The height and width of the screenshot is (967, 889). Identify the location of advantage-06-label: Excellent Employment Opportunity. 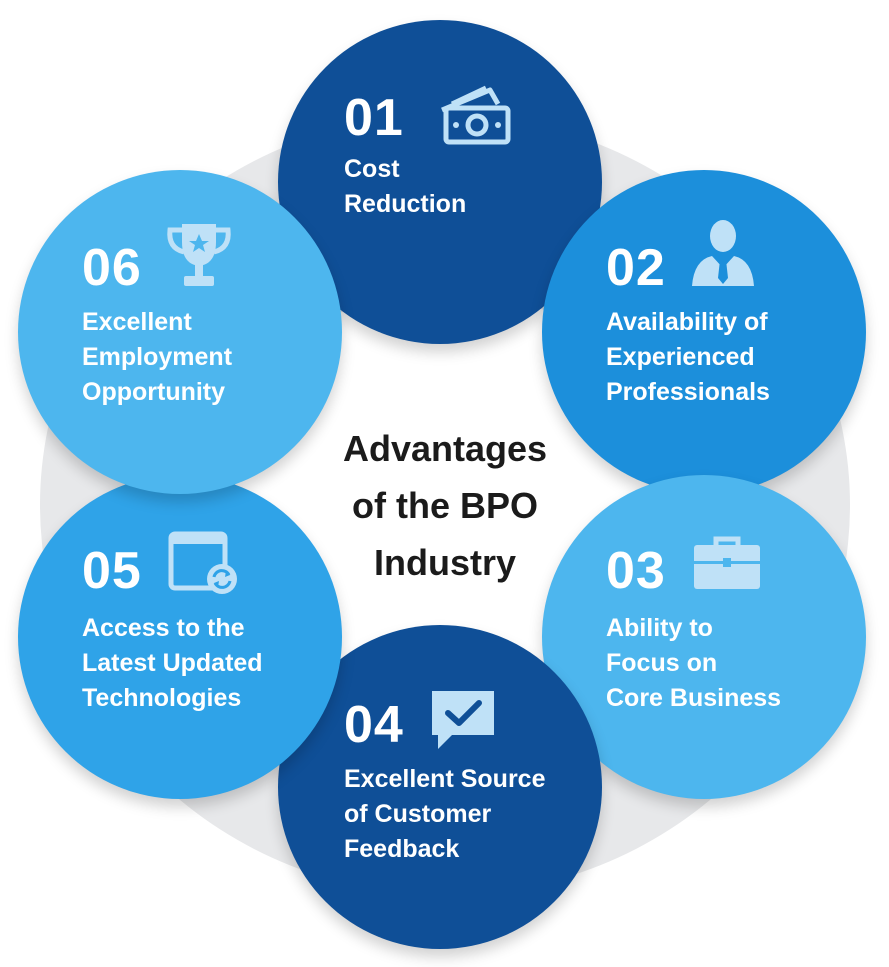
(157, 357).